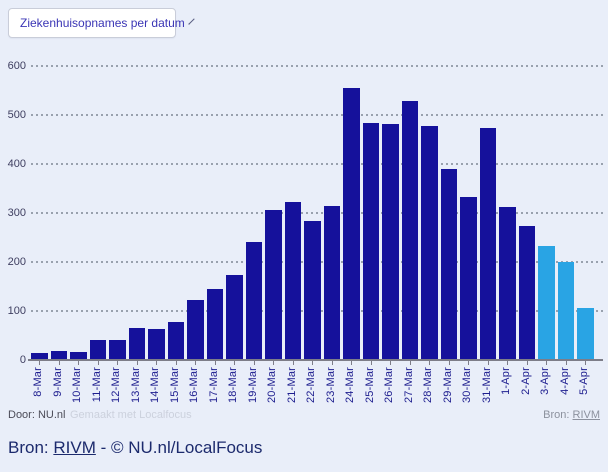 This screenshot has width=608, height=472. What do you see at coordinates (351, 224) in the screenshot?
I see `bar-24-Mar` at bounding box center [351, 224].